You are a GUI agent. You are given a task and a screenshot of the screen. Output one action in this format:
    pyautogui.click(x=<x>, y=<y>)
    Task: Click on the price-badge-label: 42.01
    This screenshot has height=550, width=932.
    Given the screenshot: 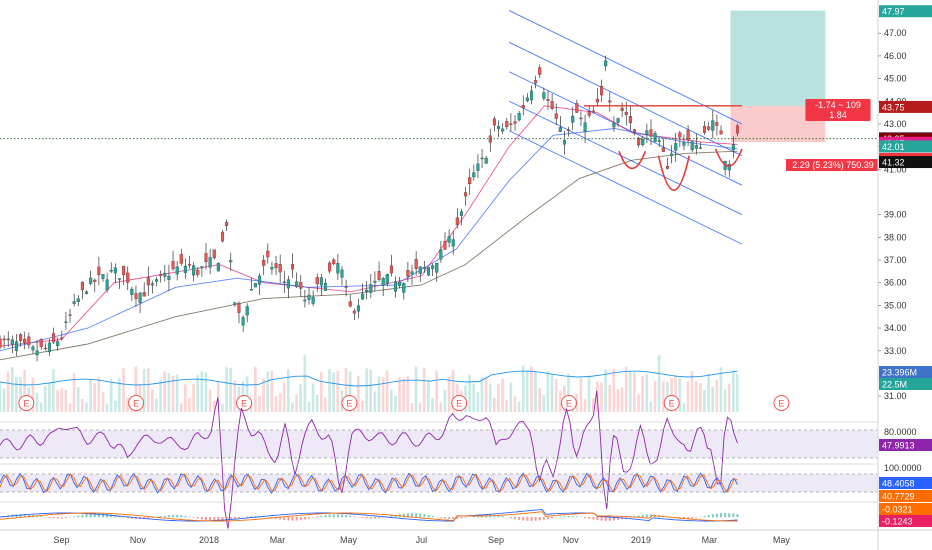 What is the action you would take?
    pyautogui.click(x=893, y=147)
    